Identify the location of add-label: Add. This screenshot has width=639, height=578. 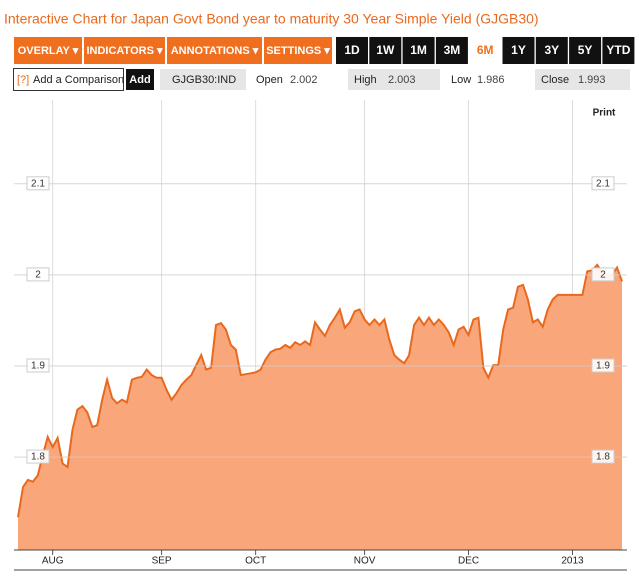
(139, 80).